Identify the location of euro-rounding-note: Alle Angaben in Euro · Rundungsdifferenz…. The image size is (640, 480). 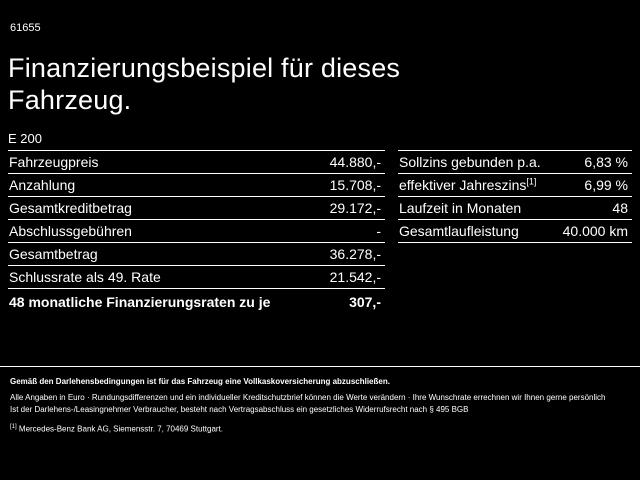
(308, 397).